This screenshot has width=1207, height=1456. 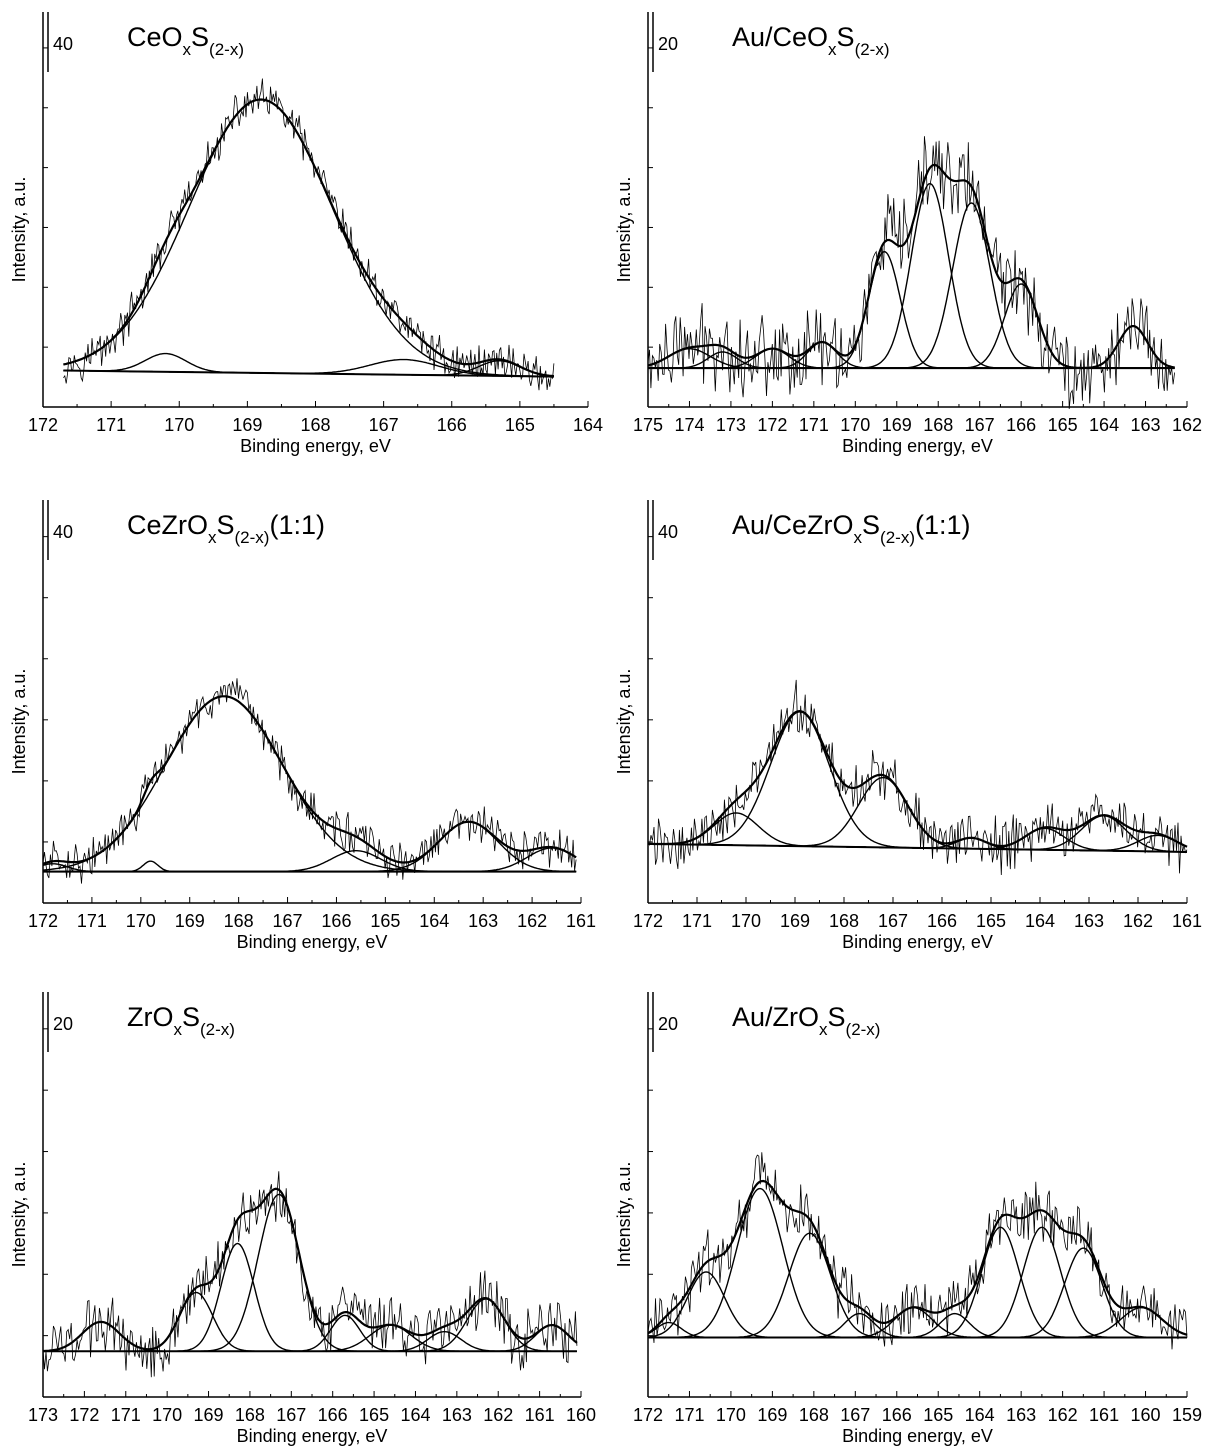 What do you see at coordinates (226, 528) in the screenshot?
I see `panel-title: CeZrOxS(2-x)(1:1)` at bounding box center [226, 528].